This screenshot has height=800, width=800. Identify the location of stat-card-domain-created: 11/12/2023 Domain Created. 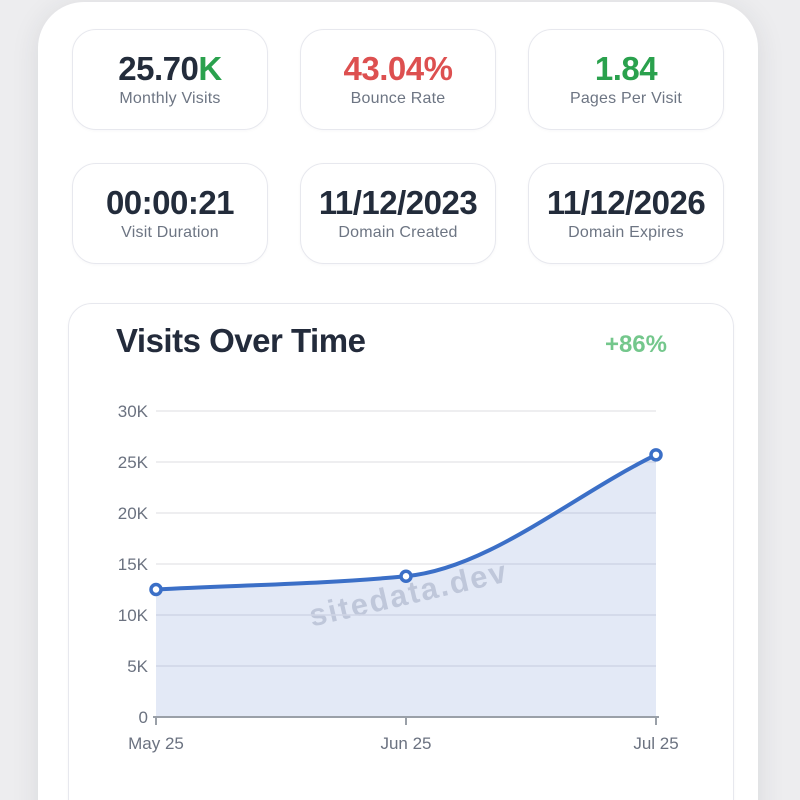
(398, 213).